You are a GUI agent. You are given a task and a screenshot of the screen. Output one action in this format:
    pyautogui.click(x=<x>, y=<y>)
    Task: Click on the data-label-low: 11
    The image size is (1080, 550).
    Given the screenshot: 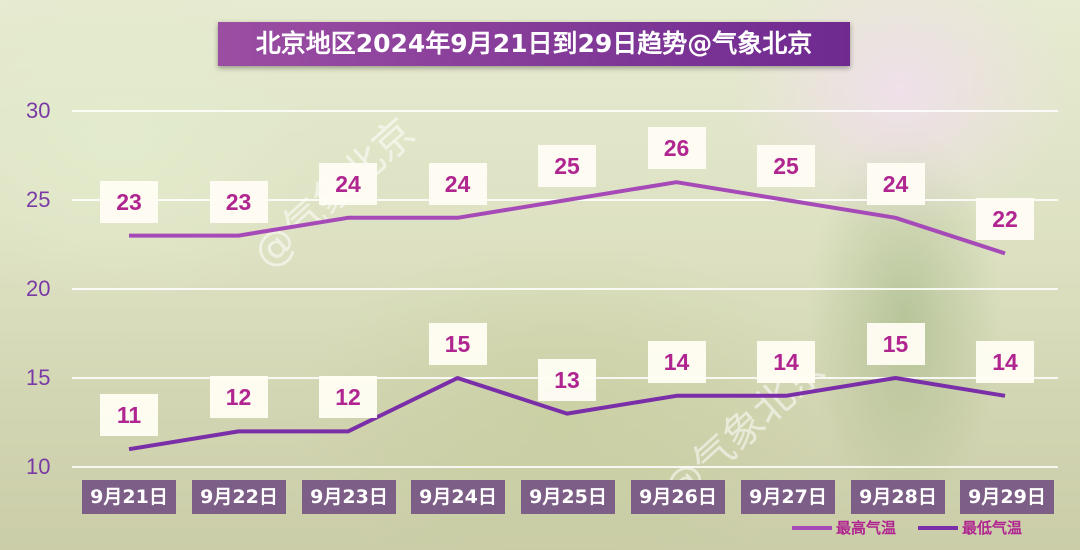 What is the action you would take?
    pyautogui.click(x=129, y=415)
    